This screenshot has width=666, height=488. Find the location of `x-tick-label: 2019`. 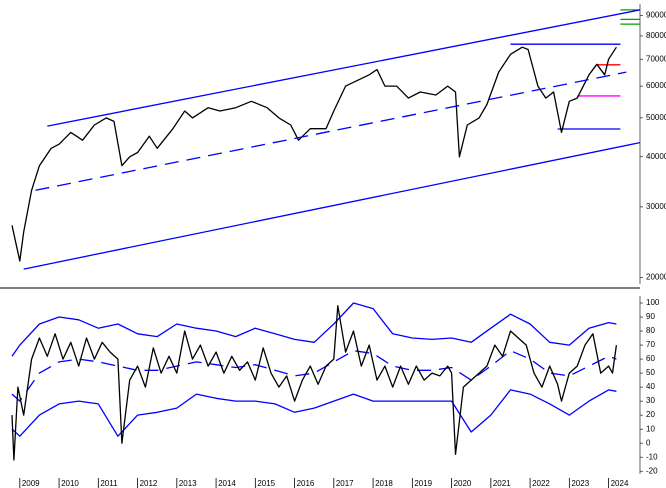

x-tick-label: 2019 is located at coordinates (423, 483).